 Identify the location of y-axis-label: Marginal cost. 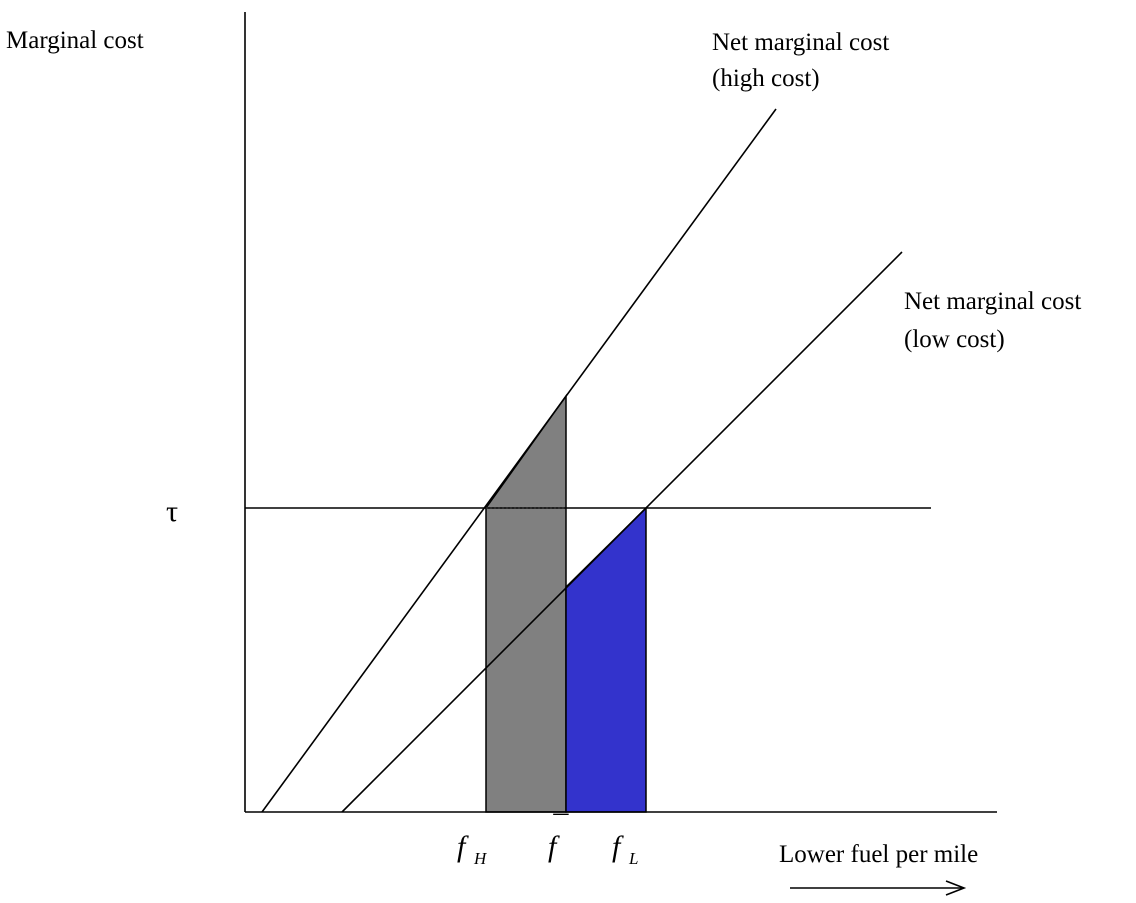
(75, 40).